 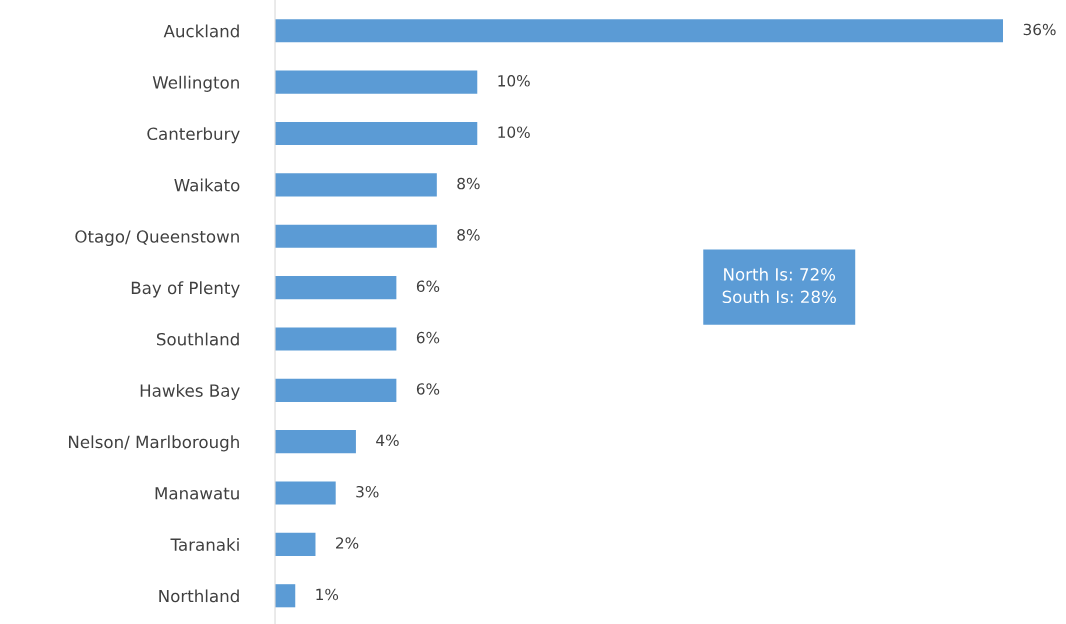 What do you see at coordinates (387, 440) in the screenshot?
I see `data-label: 4%` at bounding box center [387, 440].